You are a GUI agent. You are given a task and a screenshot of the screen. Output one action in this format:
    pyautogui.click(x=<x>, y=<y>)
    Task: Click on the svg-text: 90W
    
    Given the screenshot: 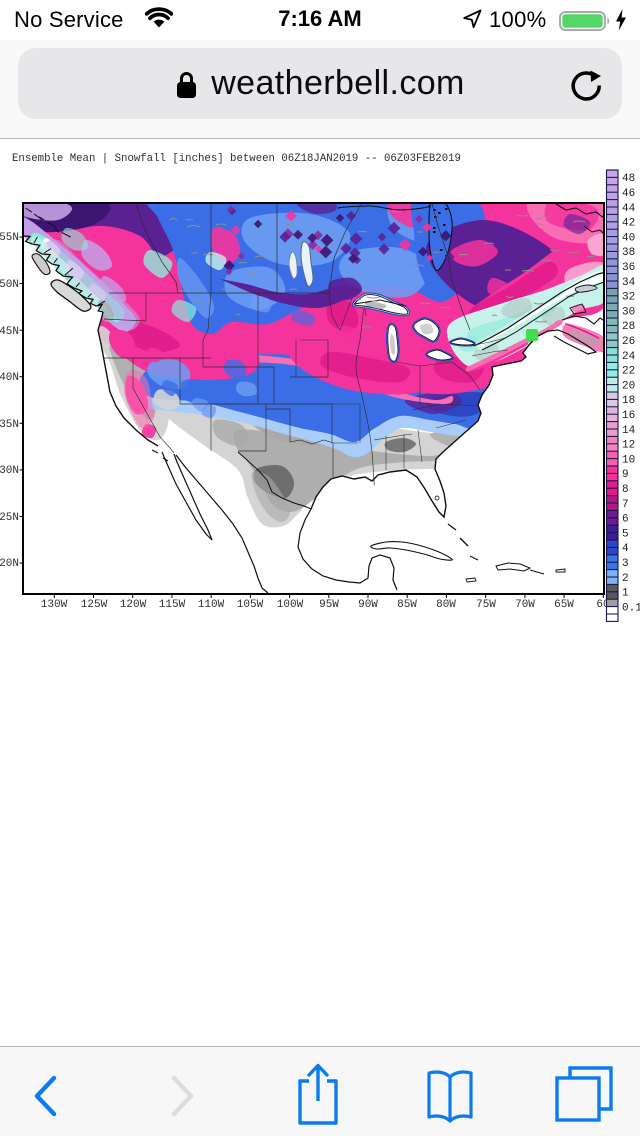 What is the action you would take?
    pyautogui.click(x=368, y=605)
    